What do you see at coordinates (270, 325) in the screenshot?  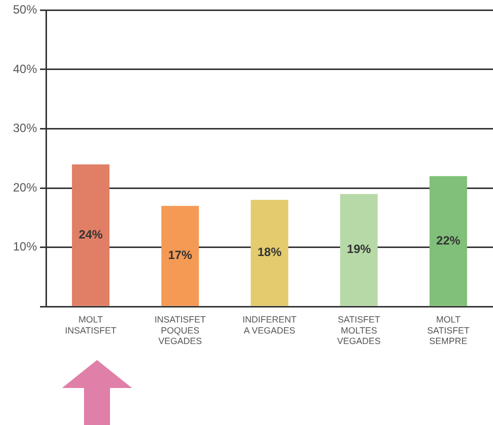 I see `x-tick-label: INDIFERENT A VEGADES` at bounding box center [270, 325].